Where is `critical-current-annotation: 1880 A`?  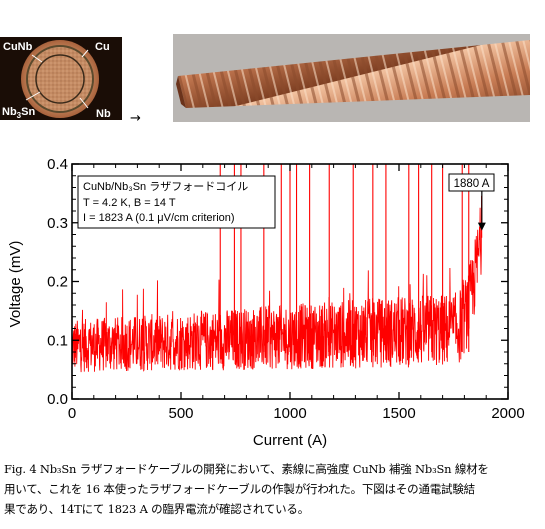 critical-current-annotation: 1880 A is located at coordinates (471, 202).